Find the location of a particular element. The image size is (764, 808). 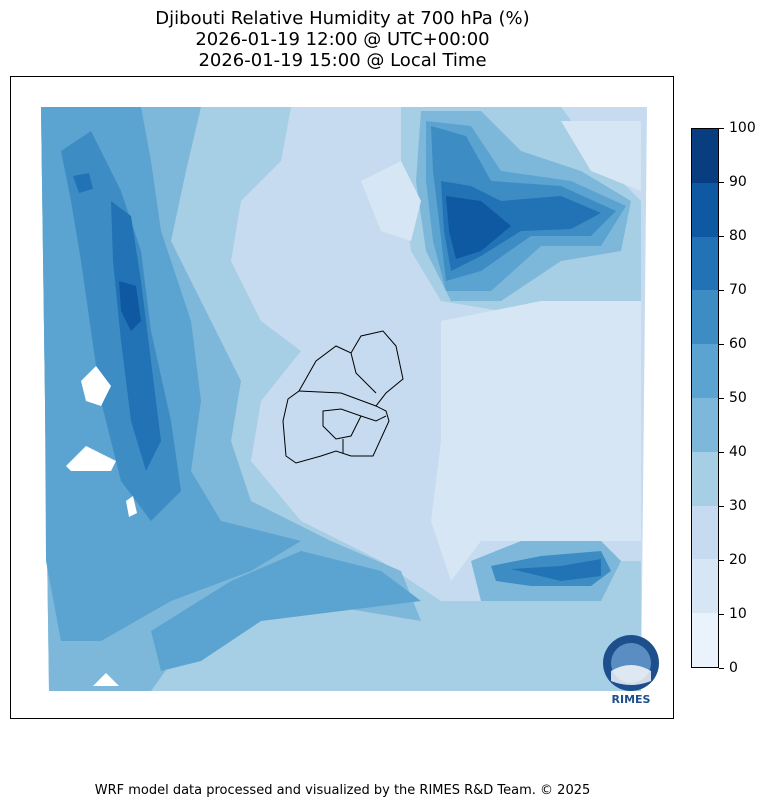

colorbar is located at coordinates (705, 398).